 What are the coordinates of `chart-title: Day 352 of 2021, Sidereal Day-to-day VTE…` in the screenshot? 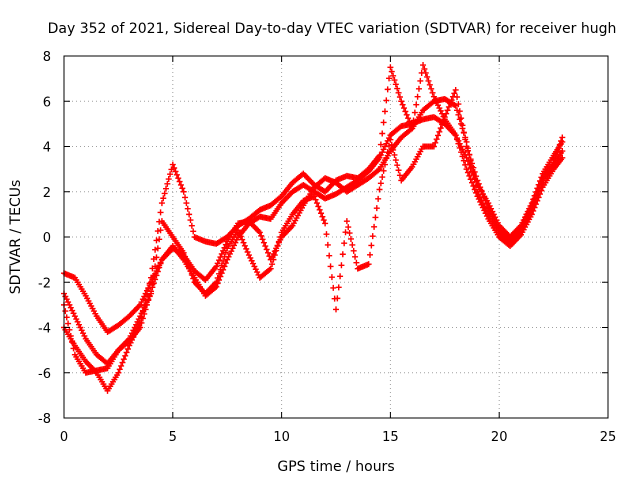 It's located at (332, 29).